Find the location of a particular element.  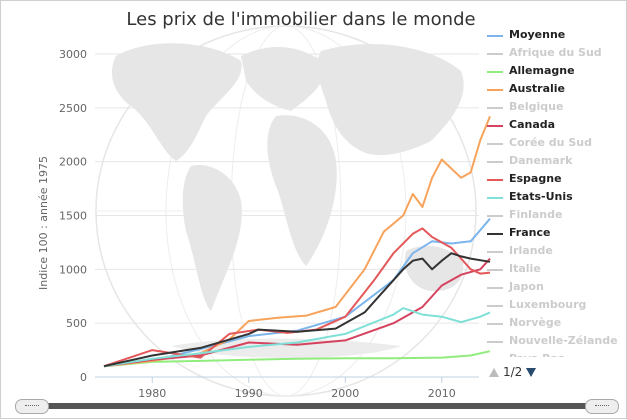

legend-item: Norvège is located at coordinates (557, 324).